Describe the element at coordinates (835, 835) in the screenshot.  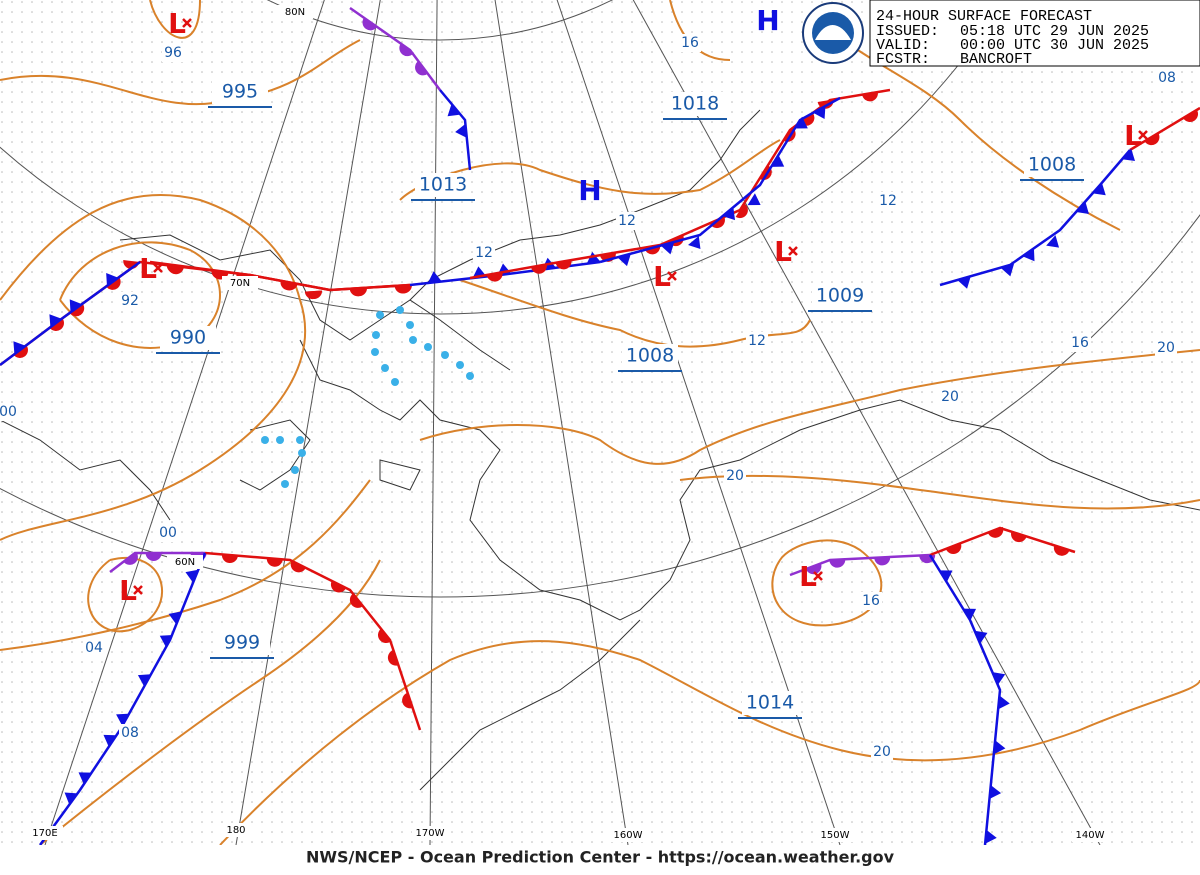
I see `grid-label: 150W` at that location.